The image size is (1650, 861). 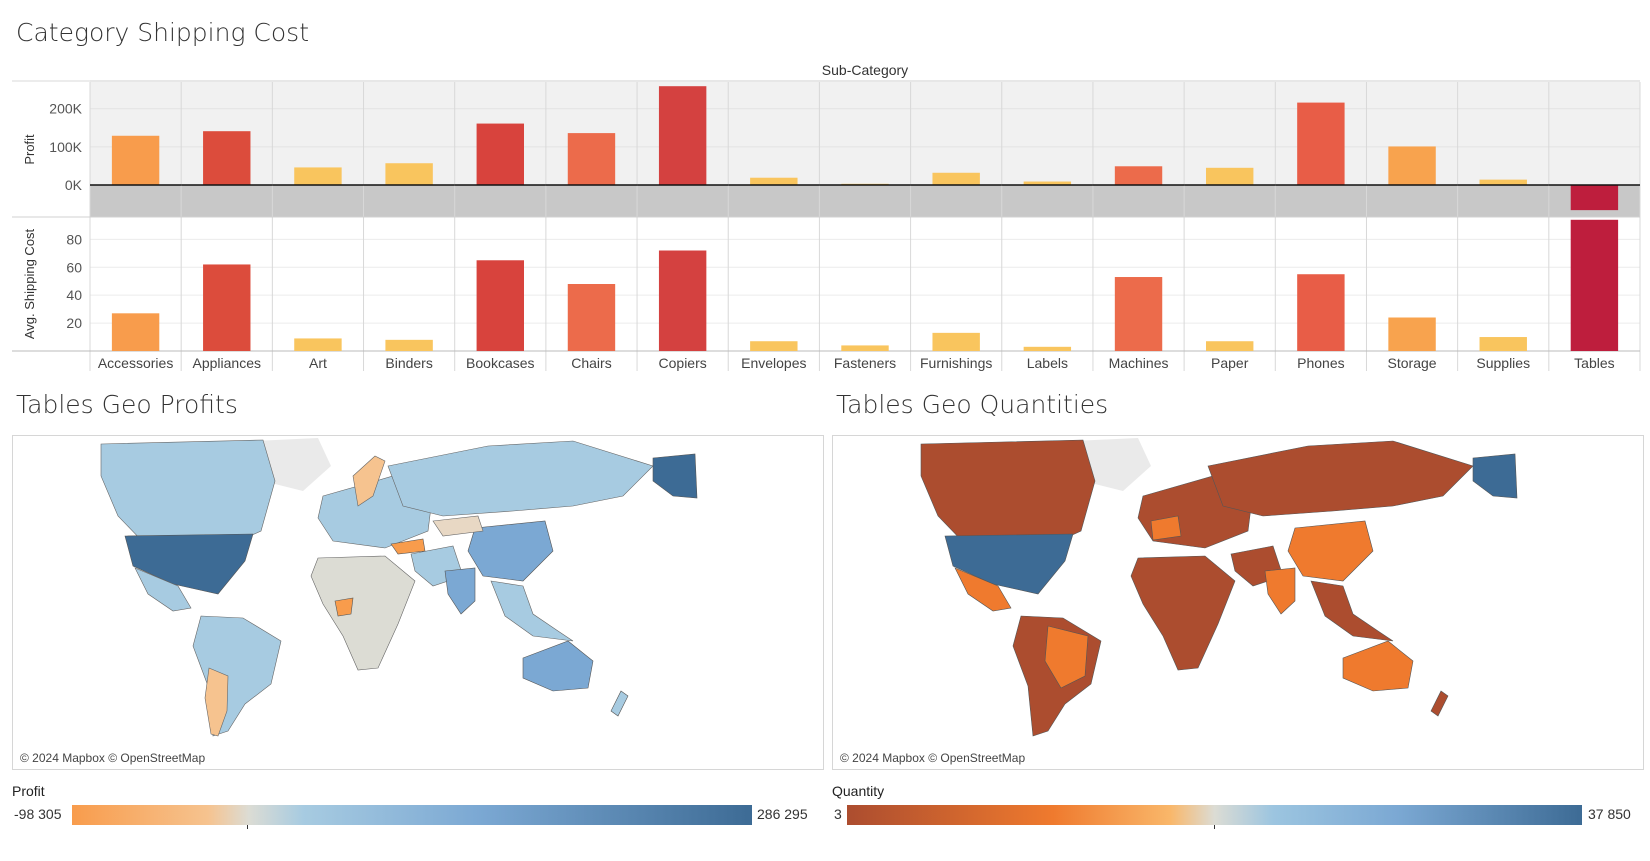 What do you see at coordinates (38, 814) in the screenshot?
I see `profit-legend-min: -98 305` at bounding box center [38, 814].